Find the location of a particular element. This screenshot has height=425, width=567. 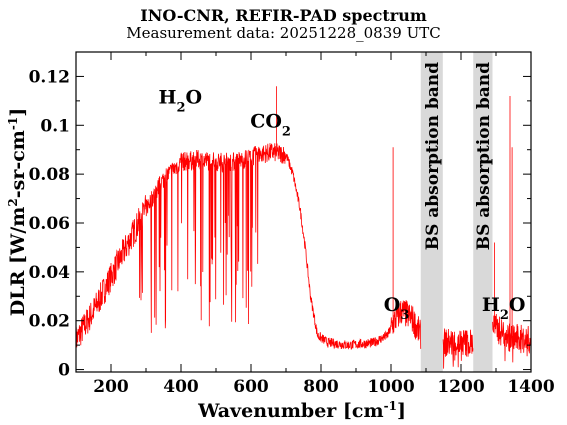

y-tick-label-1: 0.02 is located at coordinates (49, 322).